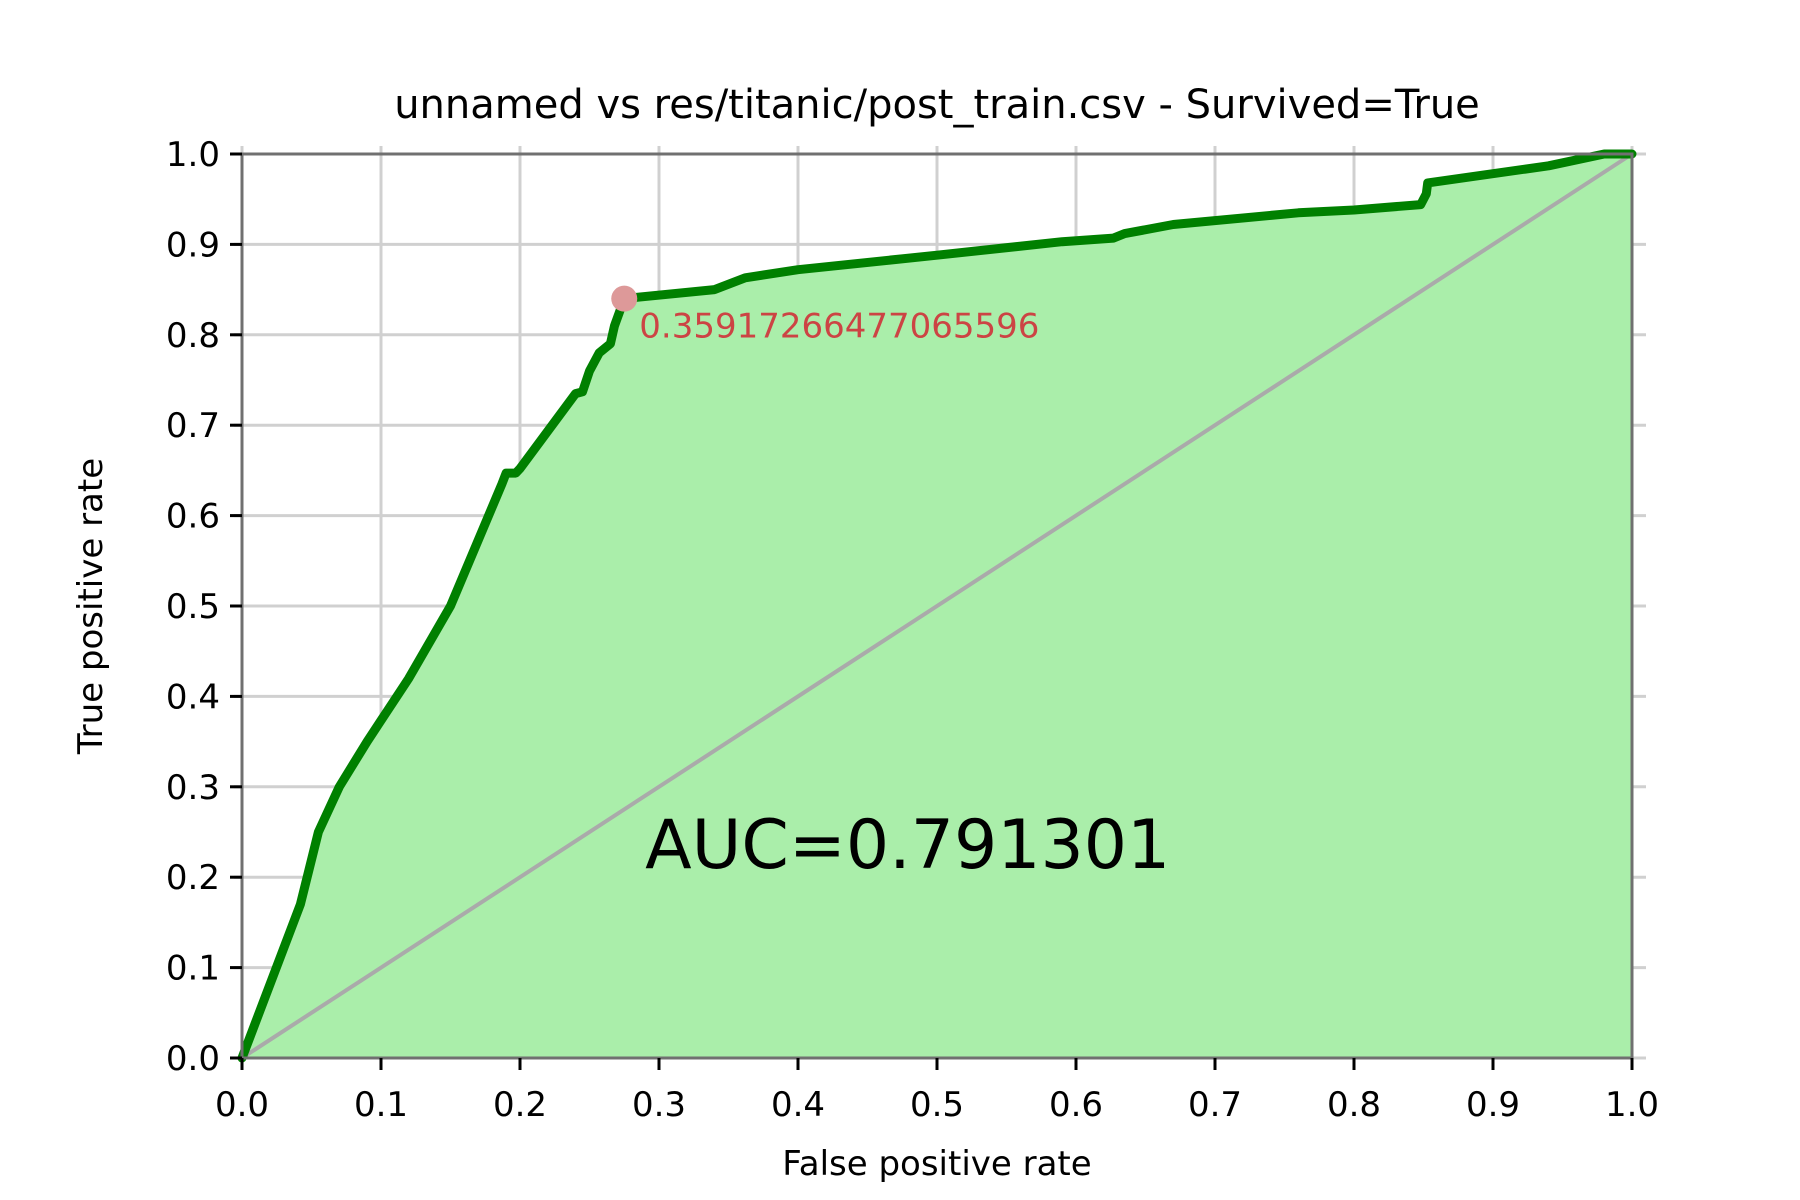 The image size is (1800, 1200). What do you see at coordinates (193, 155) in the screenshot?
I see `y-tick-label: 1.0` at bounding box center [193, 155].